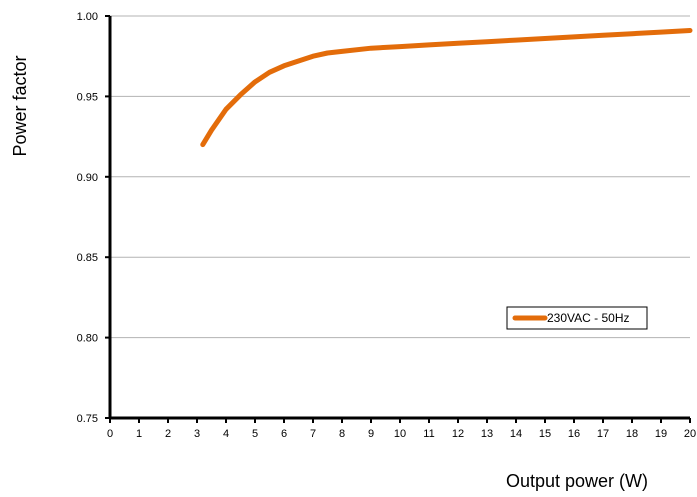 The image size is (697, 497). Describe the element at coordinates (87, 218) in the screenshot. I see `y-tick-labels: 0.75 0.80 0.85 0.90 0.95 1.00` at that location.